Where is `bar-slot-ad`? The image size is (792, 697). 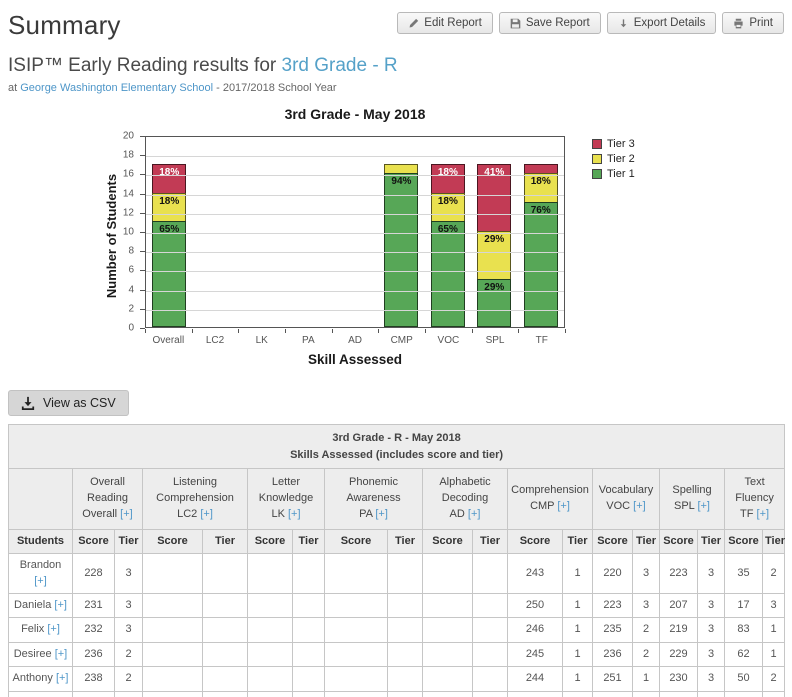
bar-slot-ad is located at coordinates (355, 232).